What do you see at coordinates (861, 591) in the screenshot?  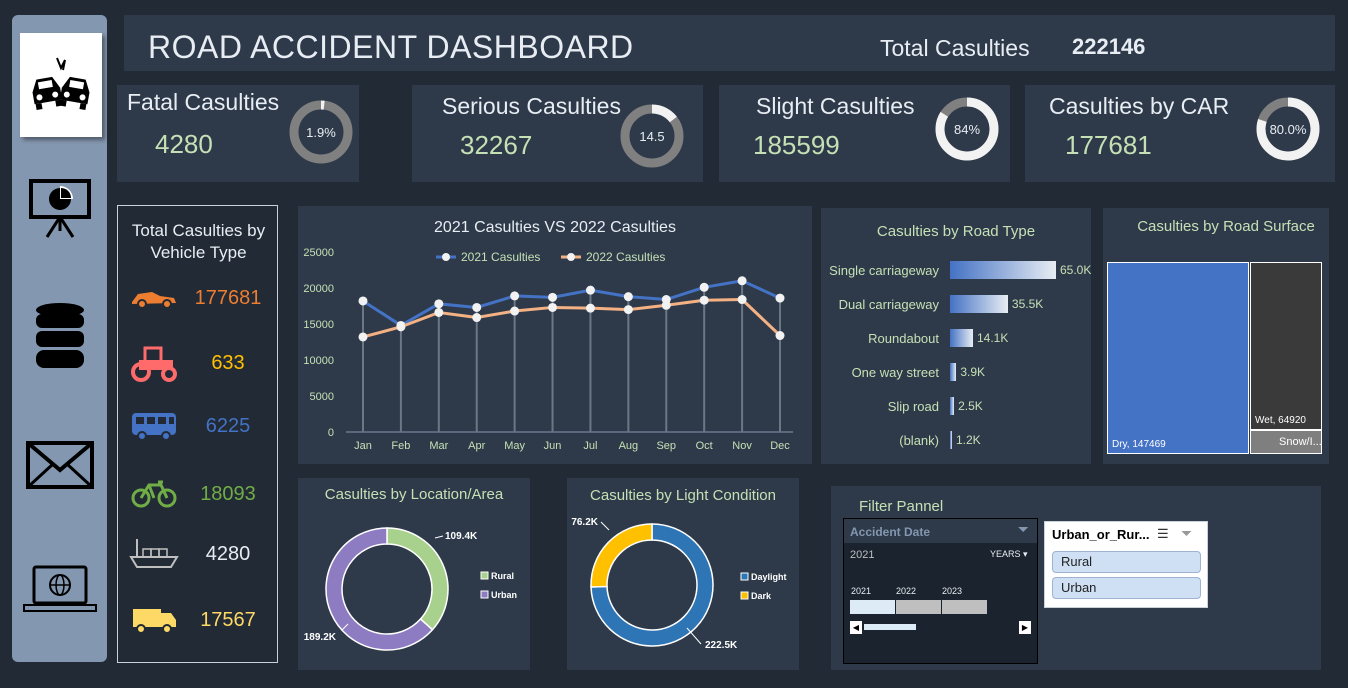 I see `year-2021-label: 2021` at bounding box center [861, 591].